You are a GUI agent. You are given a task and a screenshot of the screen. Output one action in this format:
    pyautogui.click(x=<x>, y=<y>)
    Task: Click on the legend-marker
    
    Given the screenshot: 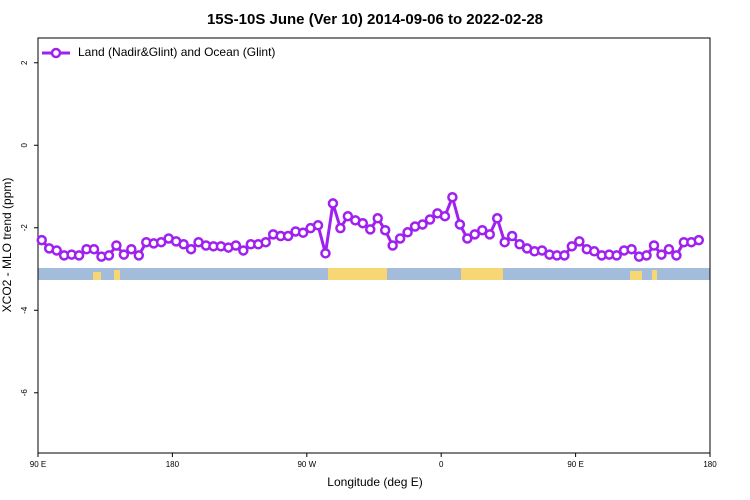 What is the action you would take?
    pyautogui.click(x=56, y=53)
    